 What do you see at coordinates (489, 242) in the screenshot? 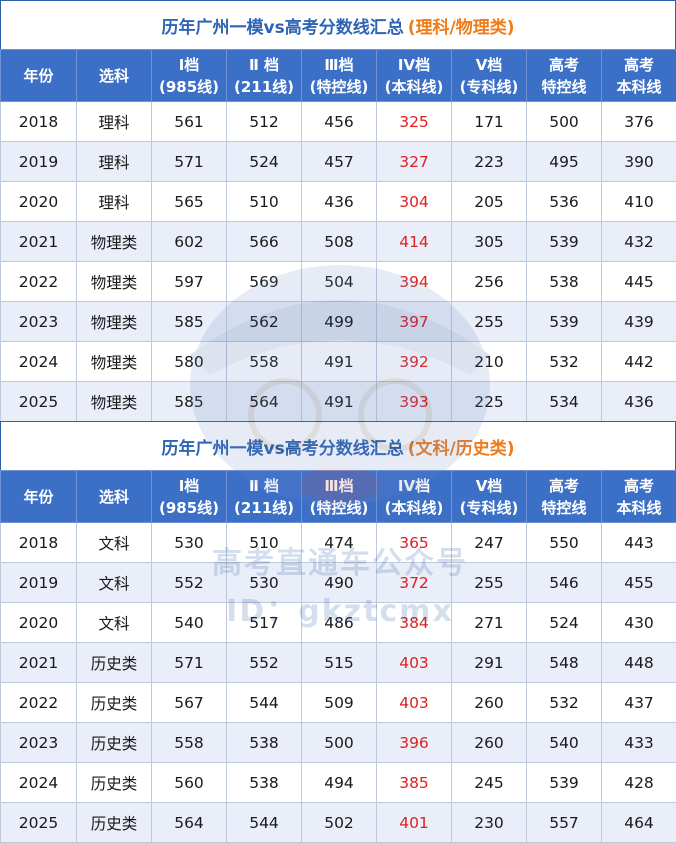
I see `table-cell: 305` at bounding box center [489, 242].